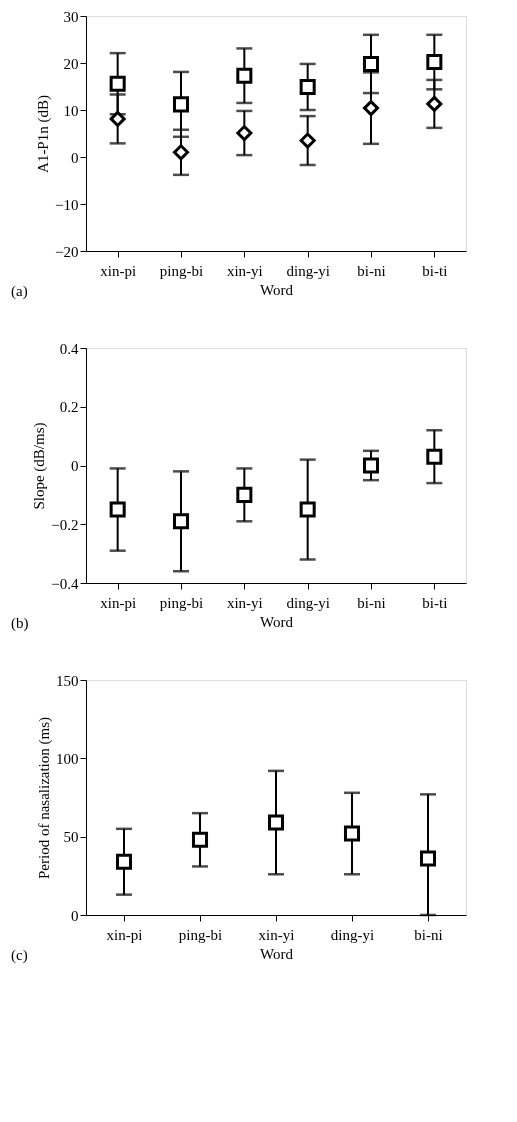 The width and height of the screenshot is (517, 1122). What do you see at coordinates (67, 251) in the screenshot?
I see `y-tick-label: −20` at bounding box center [67, 251].